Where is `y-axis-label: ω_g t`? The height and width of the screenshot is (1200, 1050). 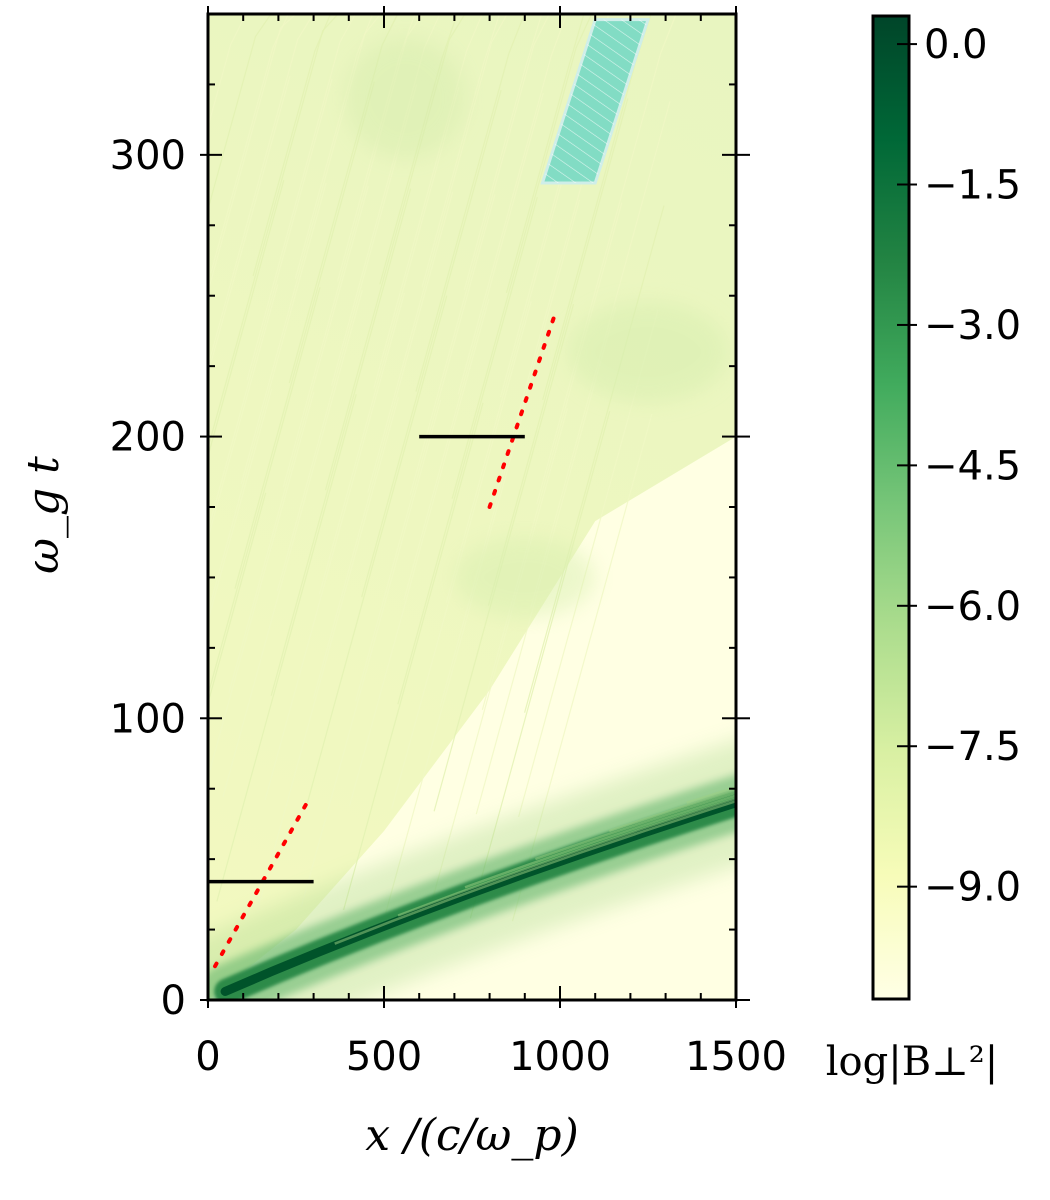
y-axis-label: ω_g t is located at coordinates (43, 515).